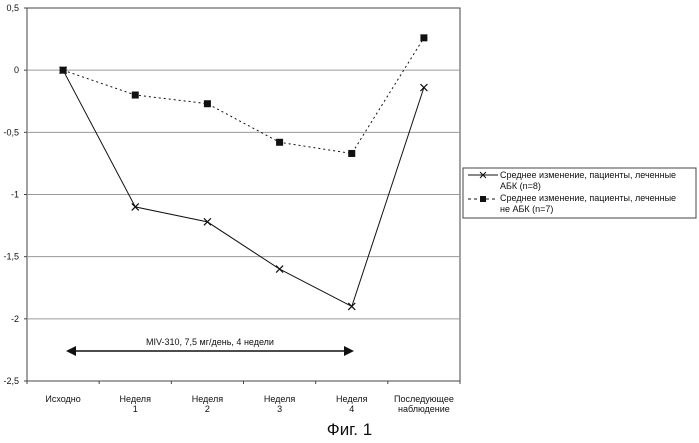 This screenshot has width=699, height=443. What do you see at coordinates (280, 404) in the screenshot?
I see `x-tick-label: Неделя3` at bounding box center [280, 404].